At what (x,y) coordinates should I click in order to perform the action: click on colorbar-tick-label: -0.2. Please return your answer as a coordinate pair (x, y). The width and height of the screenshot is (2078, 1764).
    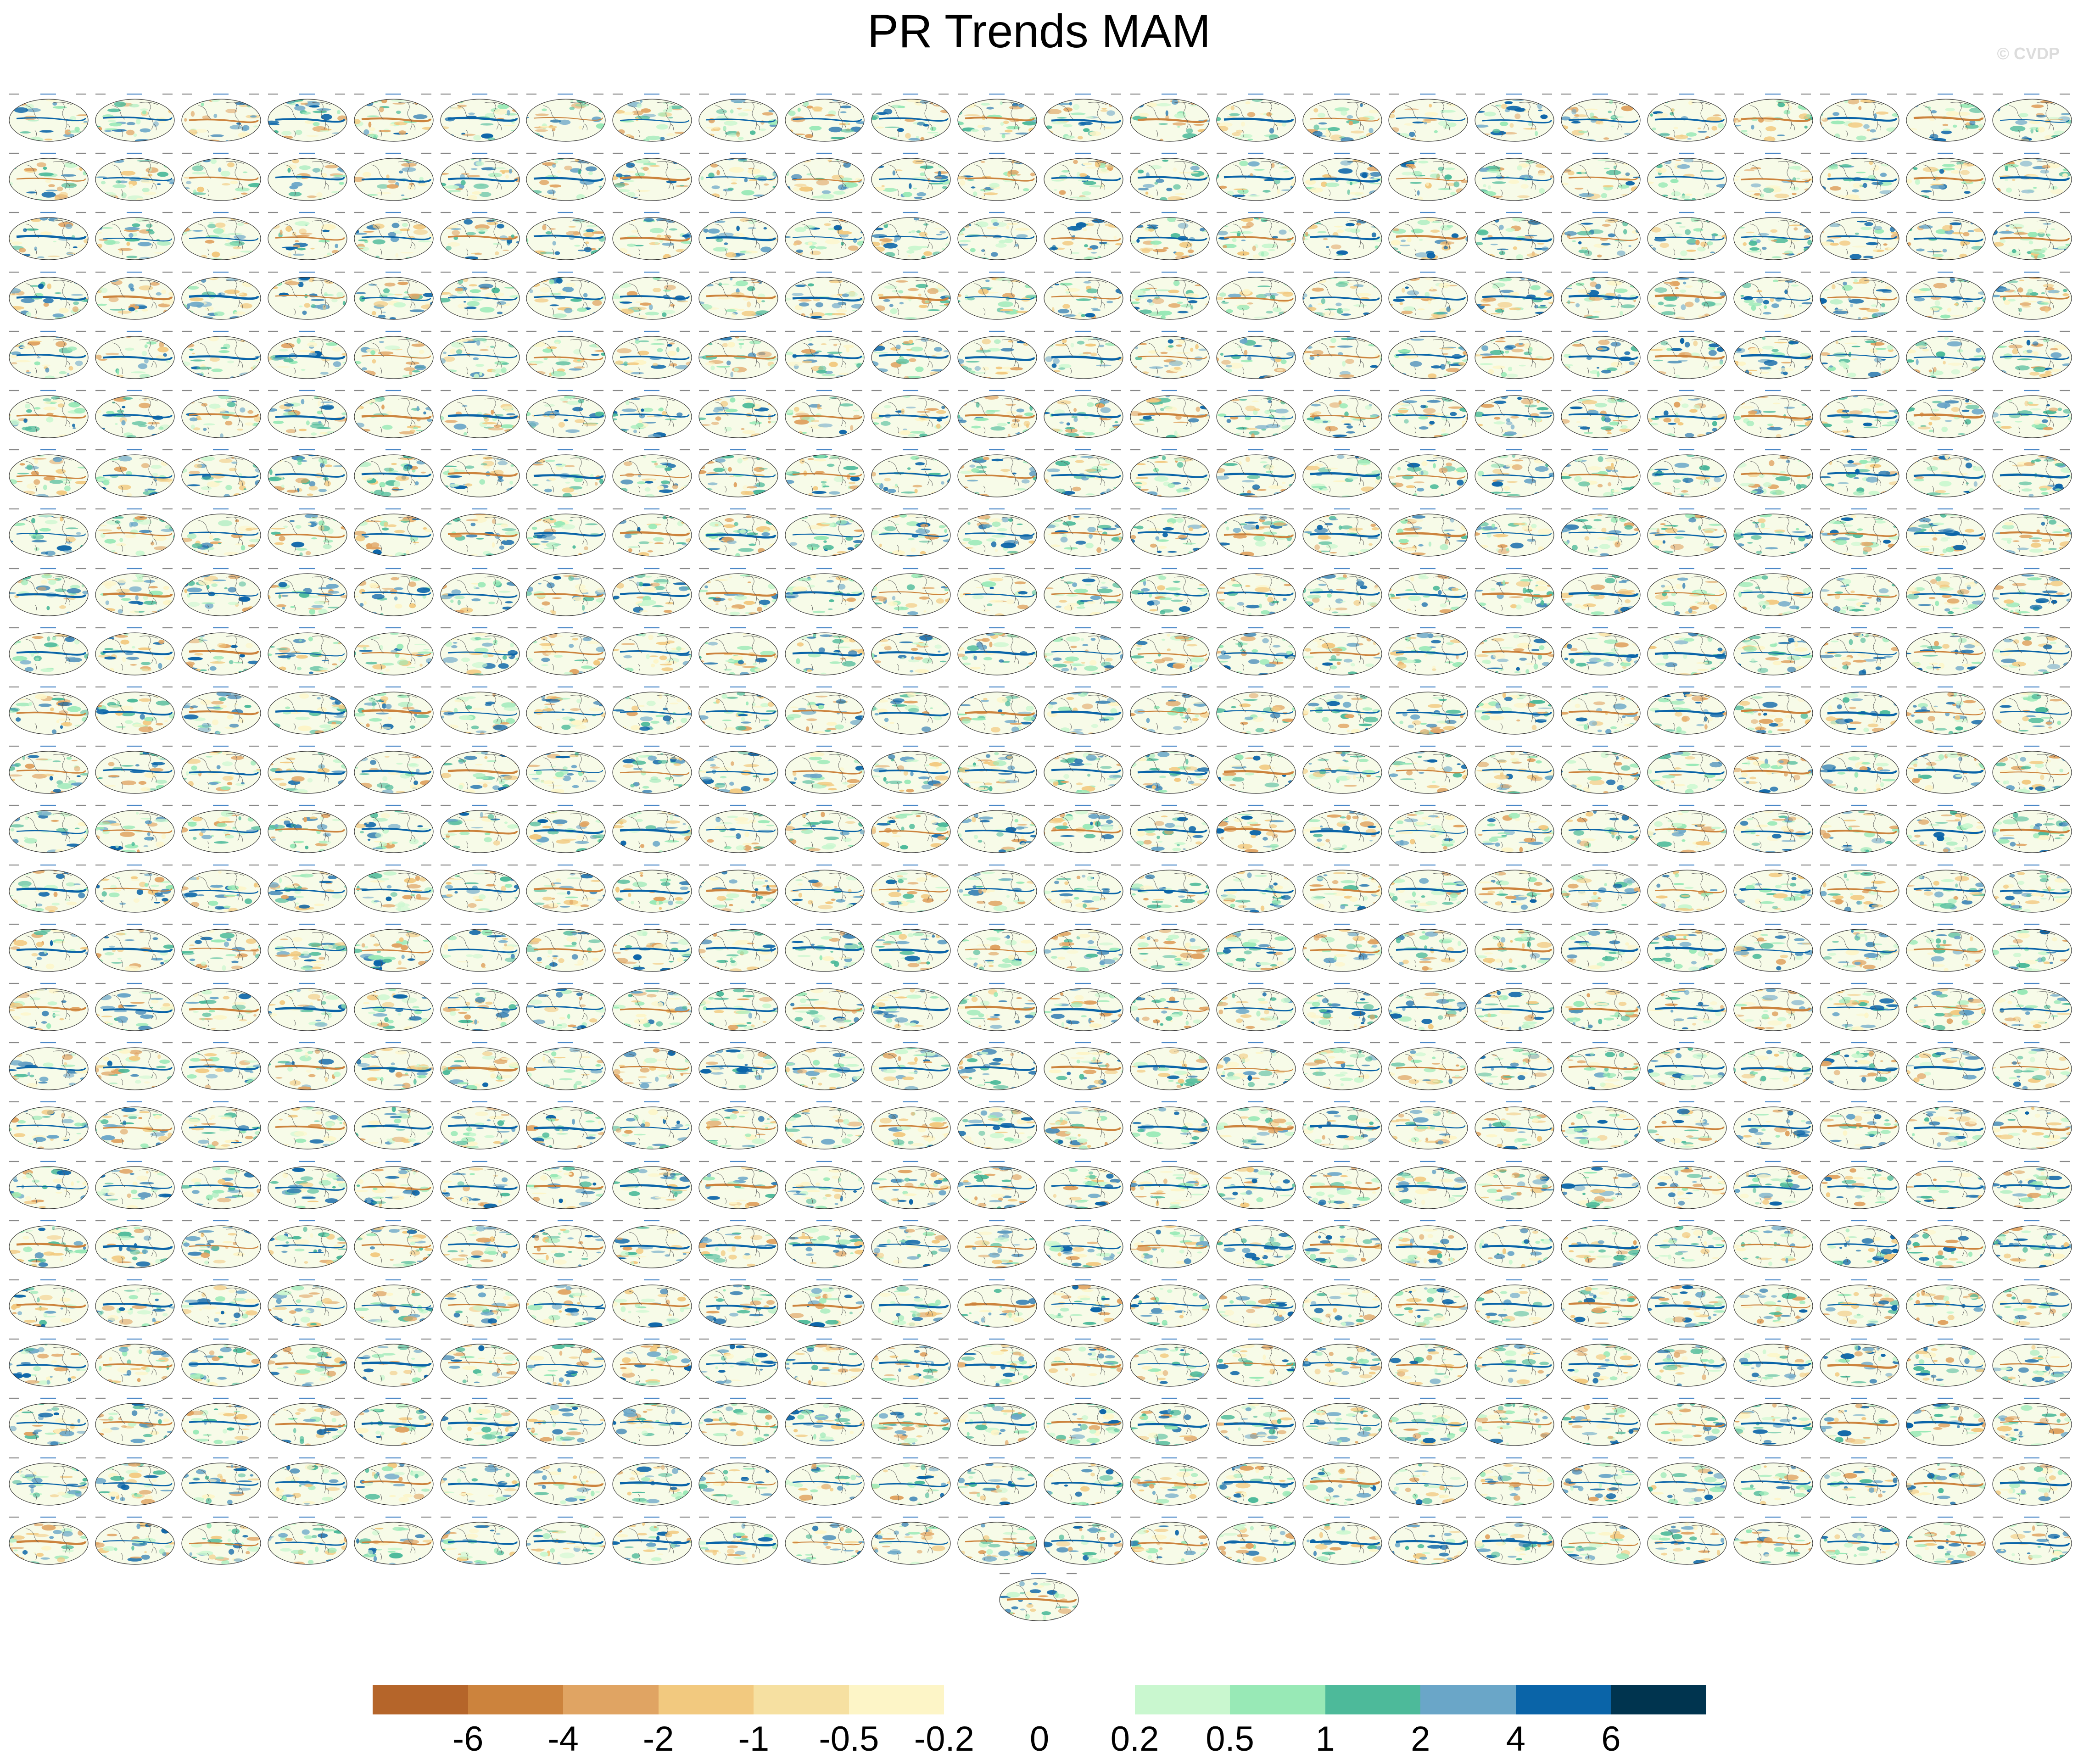
    Looking at the image, I should click on (944, 1739).